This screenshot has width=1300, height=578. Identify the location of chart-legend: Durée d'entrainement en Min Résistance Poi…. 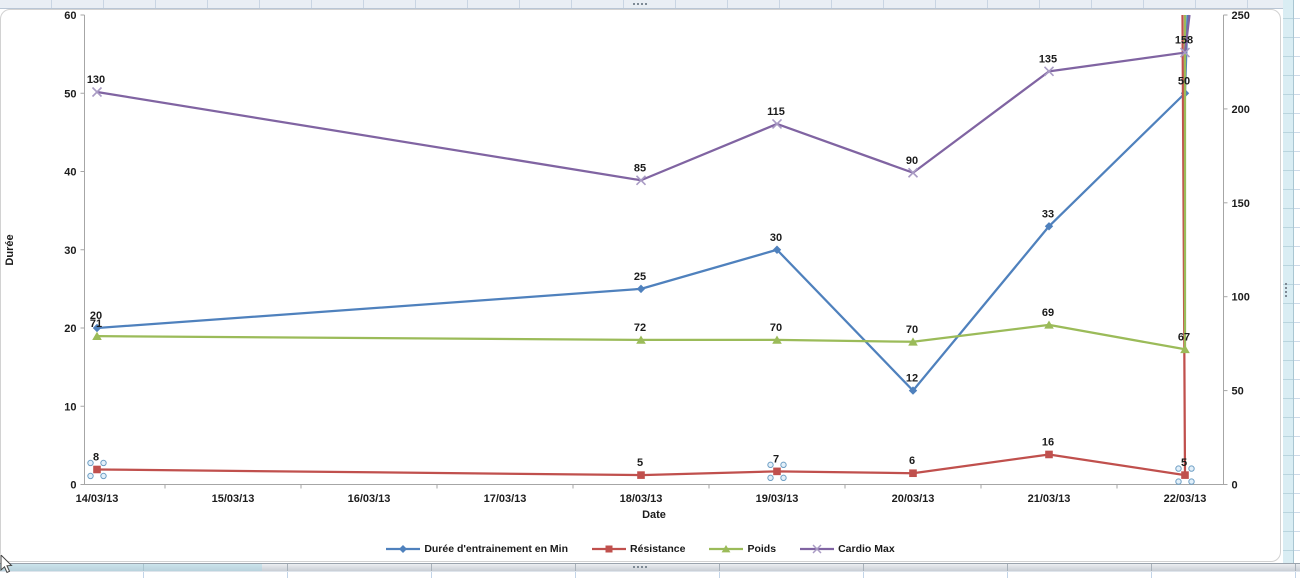
(640, 549).